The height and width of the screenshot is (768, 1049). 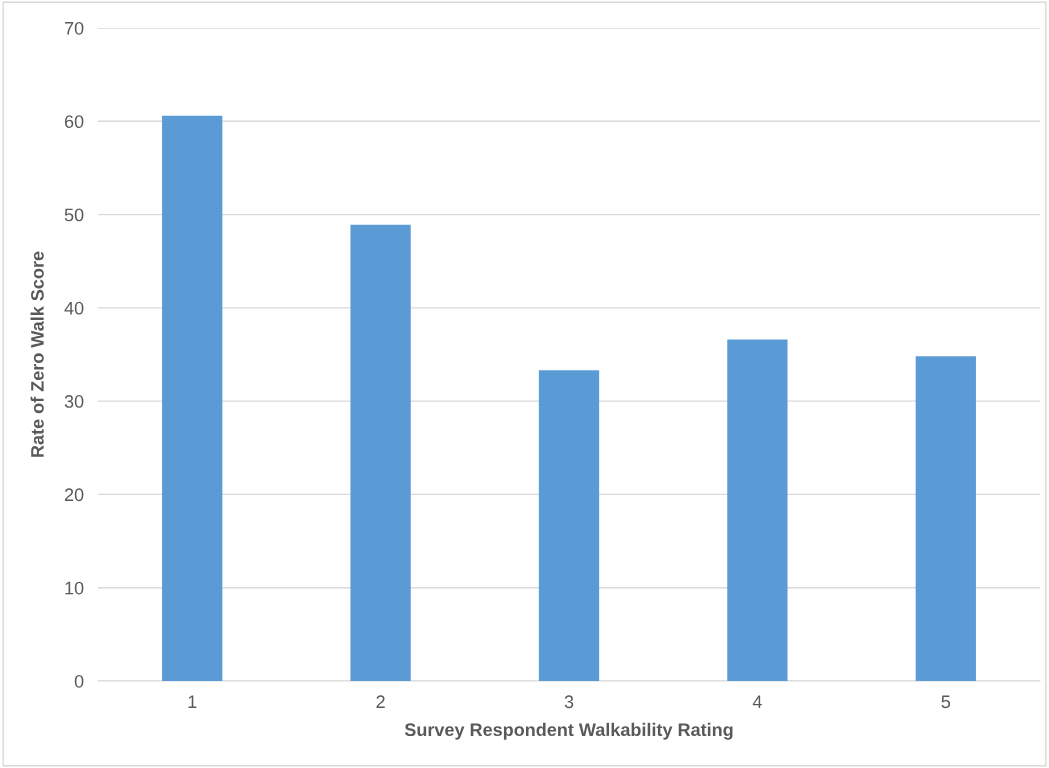 What do you see at coordinates (74, 28) in the screenshot?
I see `y-tick-label: 70` at bounding box center [74, 28].